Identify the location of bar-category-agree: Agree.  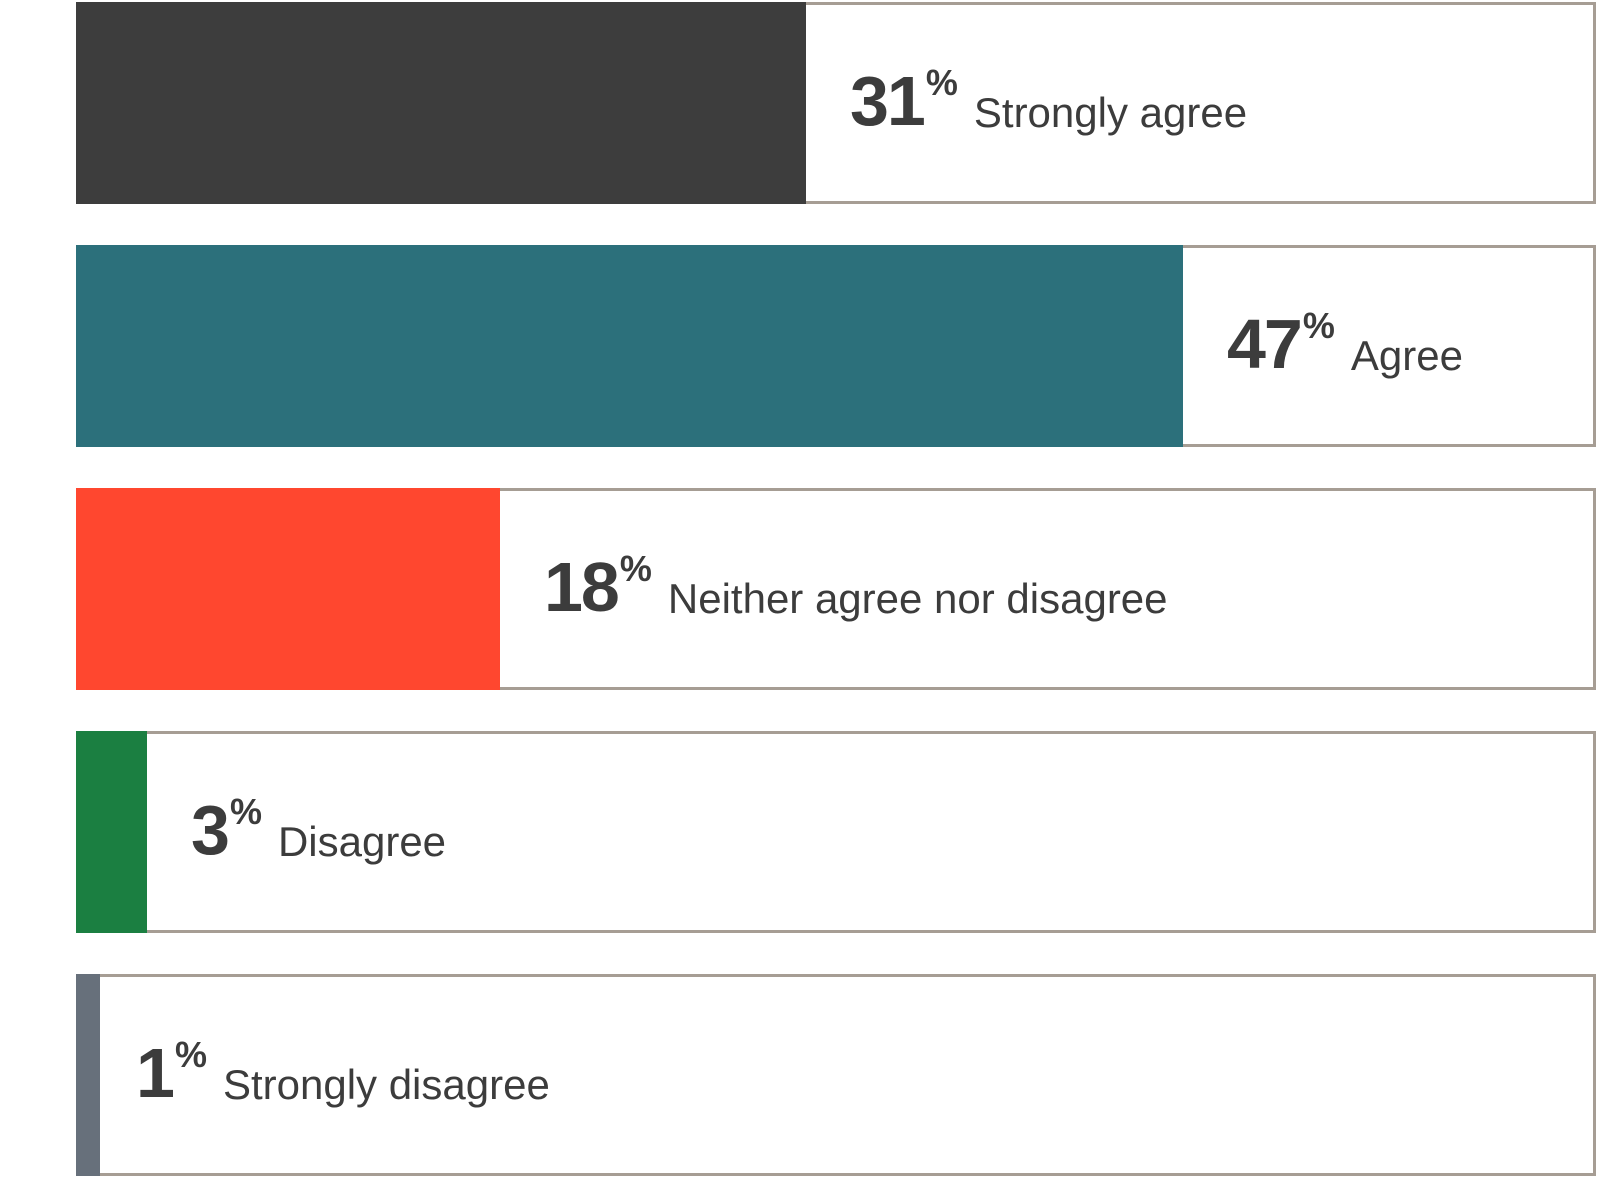
(1406, 355).